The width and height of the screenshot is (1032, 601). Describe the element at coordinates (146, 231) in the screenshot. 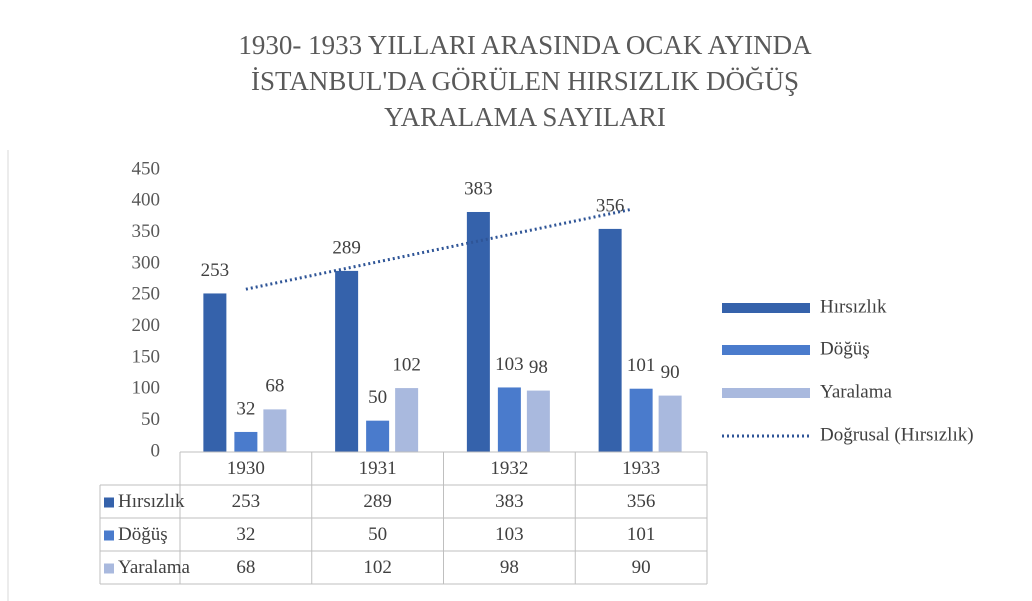

I see `y-tick-label: 350` at that location.